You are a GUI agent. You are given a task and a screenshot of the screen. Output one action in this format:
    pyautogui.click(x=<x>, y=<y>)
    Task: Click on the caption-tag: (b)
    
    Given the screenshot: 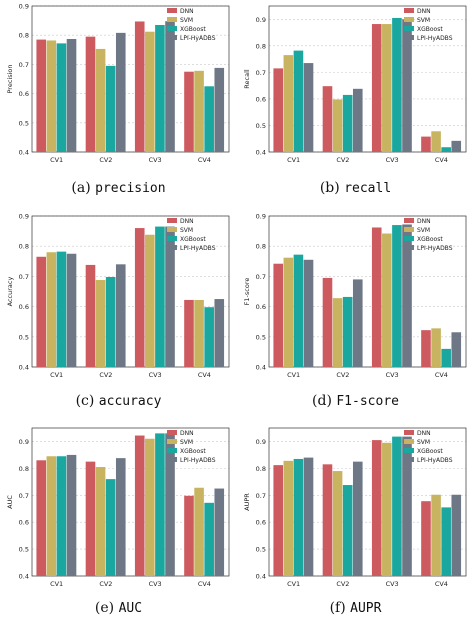 What is the action you would take?
    pyautogui.click(x=329, y=188)
    